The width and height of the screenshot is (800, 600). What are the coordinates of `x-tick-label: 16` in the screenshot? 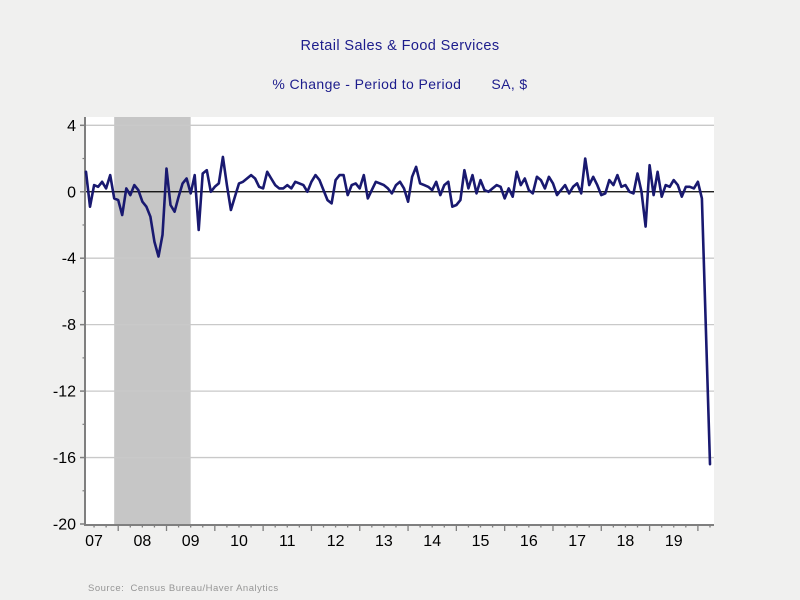 It's located at (529, 541).